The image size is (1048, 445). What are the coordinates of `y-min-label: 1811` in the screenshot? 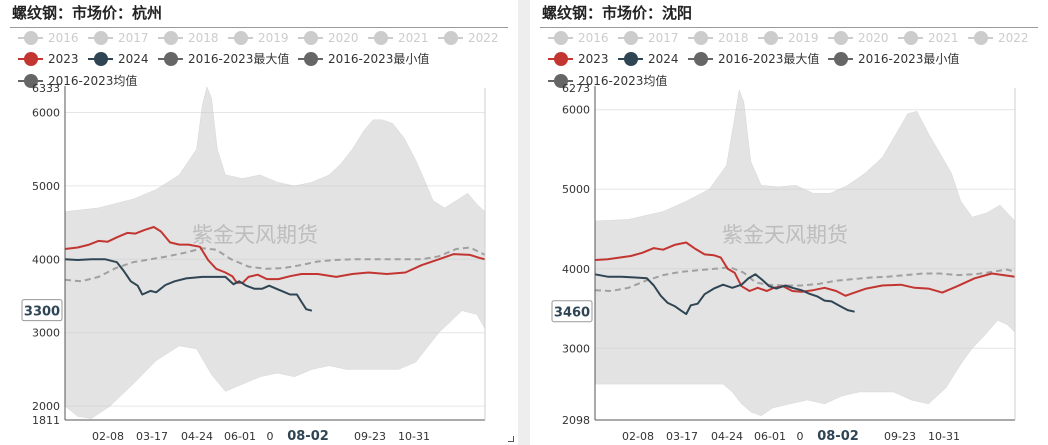 It's located at (46, 420).